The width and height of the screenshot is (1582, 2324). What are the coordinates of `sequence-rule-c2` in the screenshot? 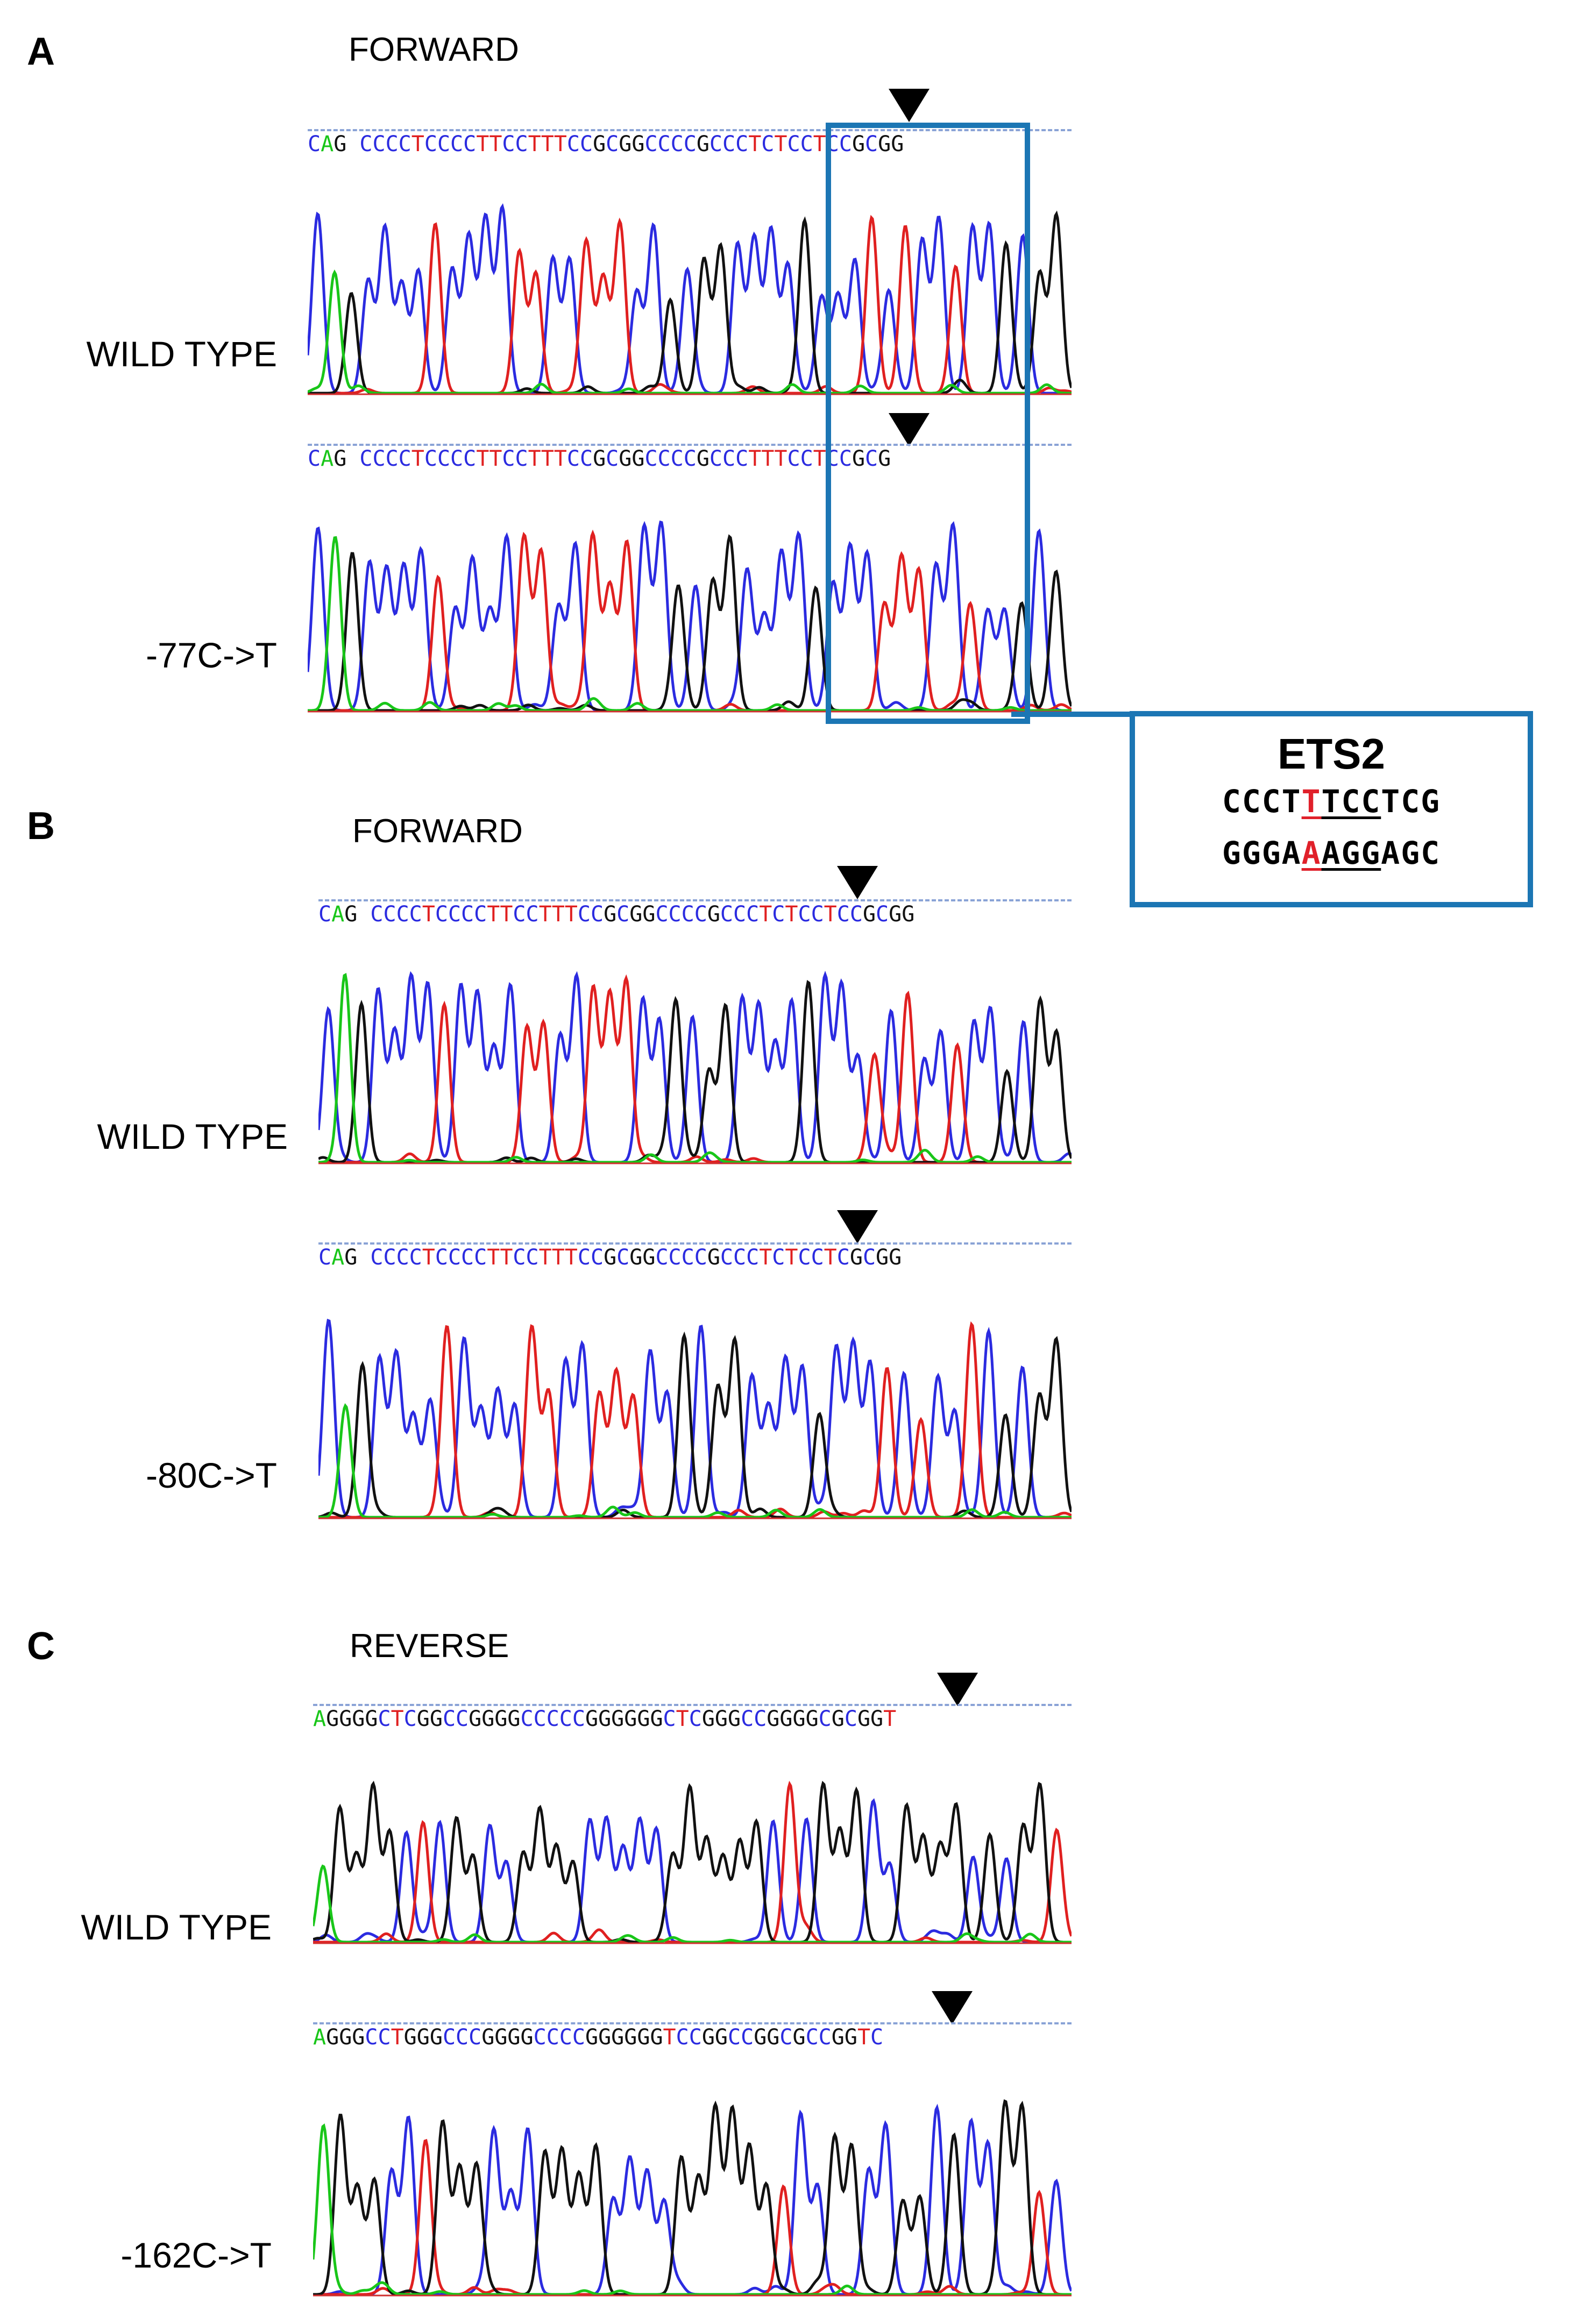 It's located at (692, 2023).